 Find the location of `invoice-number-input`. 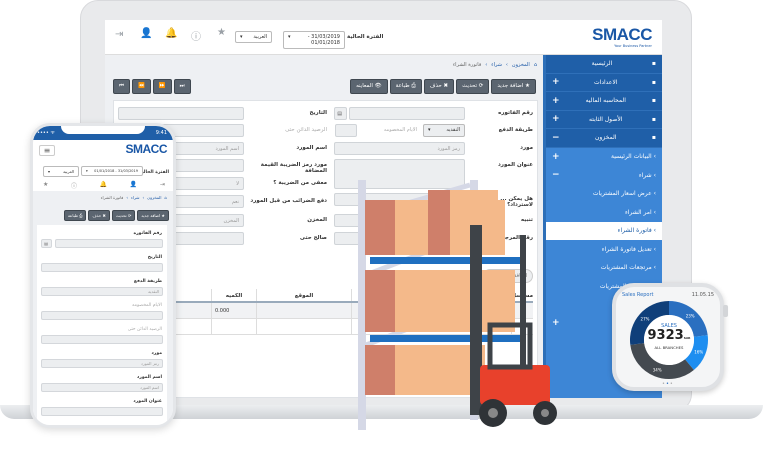

invoice-number-input is located at coordinates (407, 113).